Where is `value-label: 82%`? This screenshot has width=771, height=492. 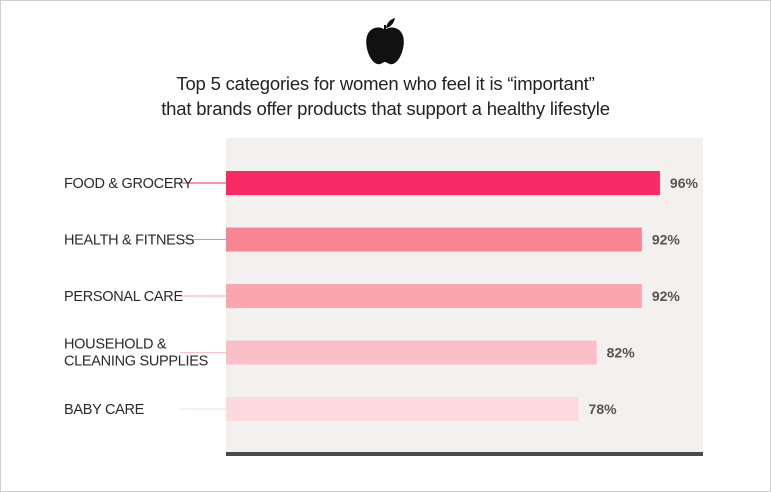 value-label: 82% is located at coordinates (621, 353).